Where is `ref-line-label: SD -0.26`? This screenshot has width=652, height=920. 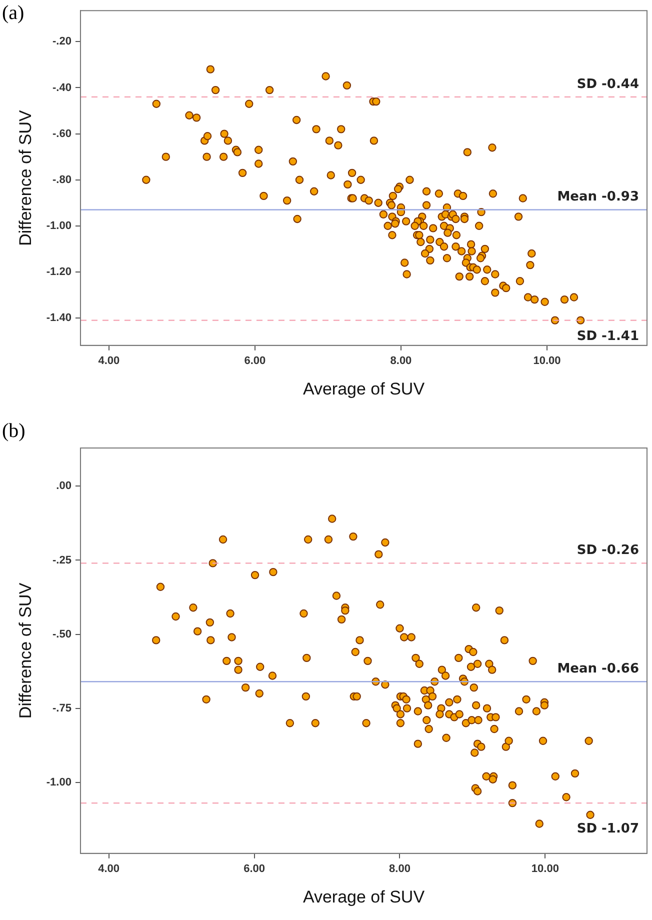
ref-line-label: SD -0.26 is located at coordinates (607, 550).